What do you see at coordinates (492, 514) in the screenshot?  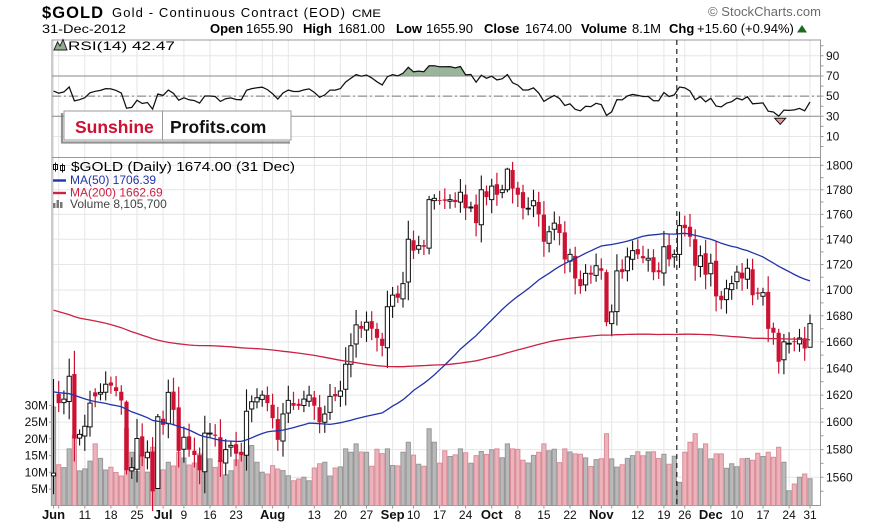 I see `svg-text: Oct` at bounding box center [492, 514].